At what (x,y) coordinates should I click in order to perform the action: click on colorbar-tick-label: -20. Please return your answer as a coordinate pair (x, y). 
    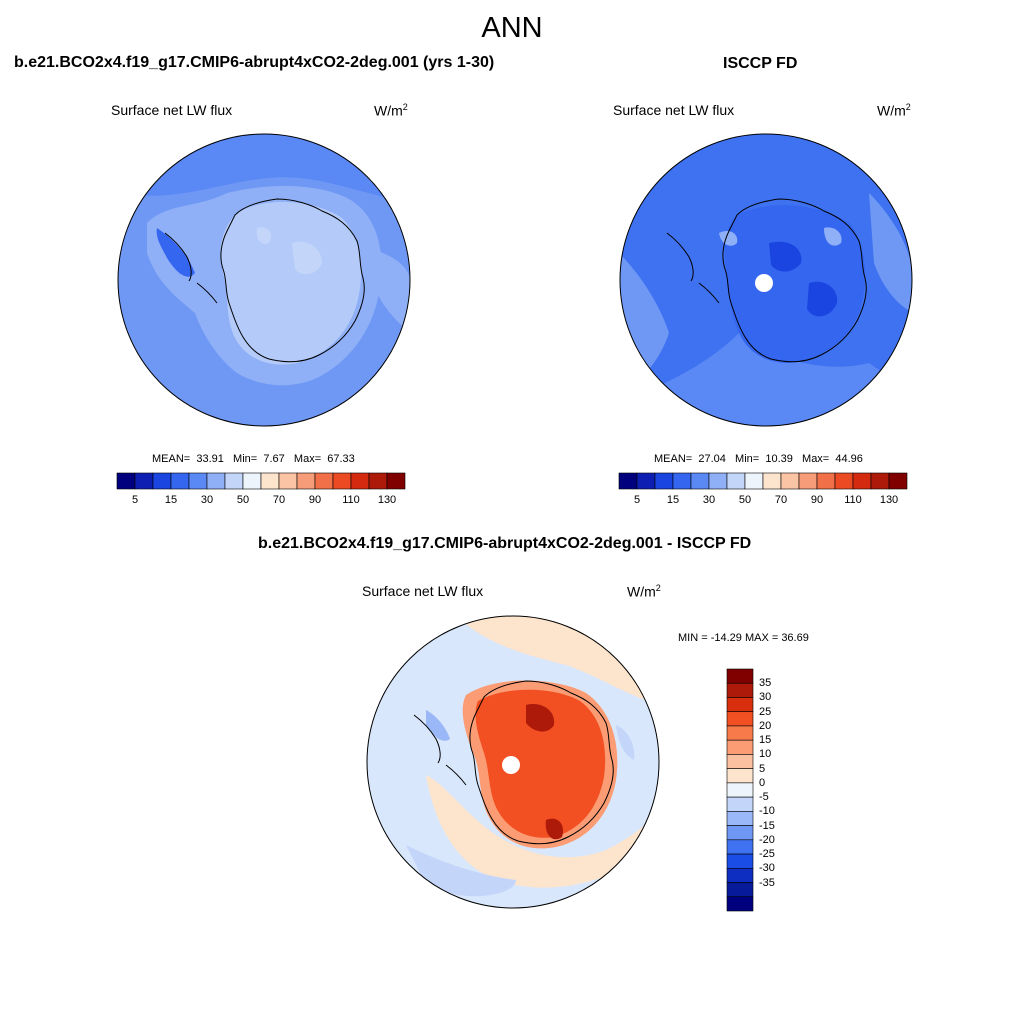
    Looking at the image, I should click on (767, 839).